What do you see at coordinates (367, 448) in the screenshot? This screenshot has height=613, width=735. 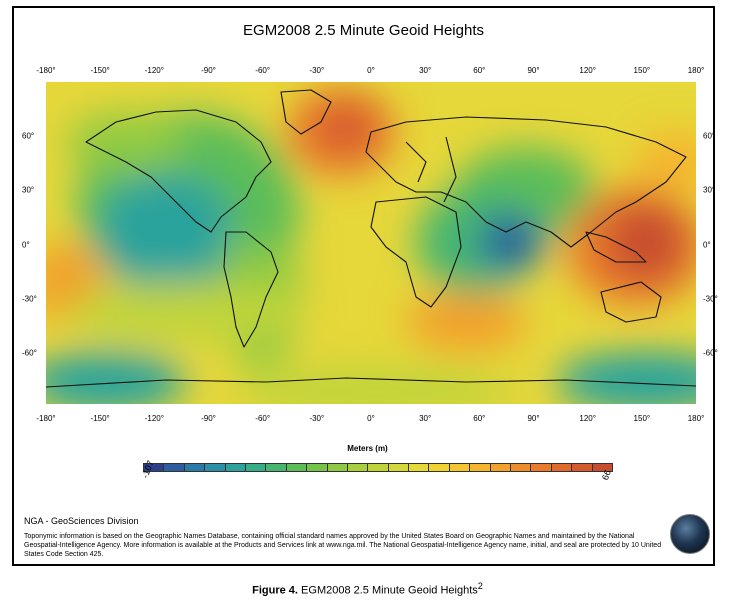 I see `legend-units: Meters (m)` at bounding box center [367, 448].